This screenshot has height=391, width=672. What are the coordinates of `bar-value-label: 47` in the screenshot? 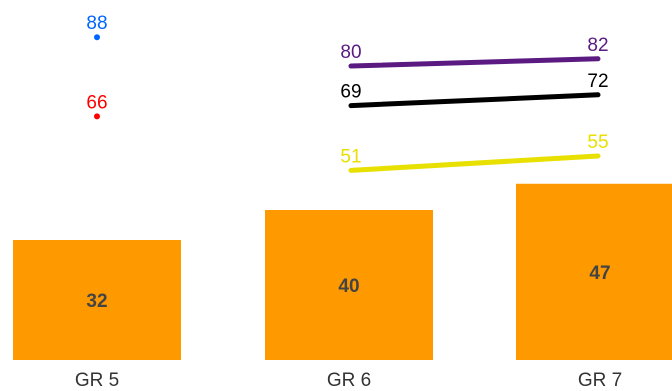 It's located at (599, 273).